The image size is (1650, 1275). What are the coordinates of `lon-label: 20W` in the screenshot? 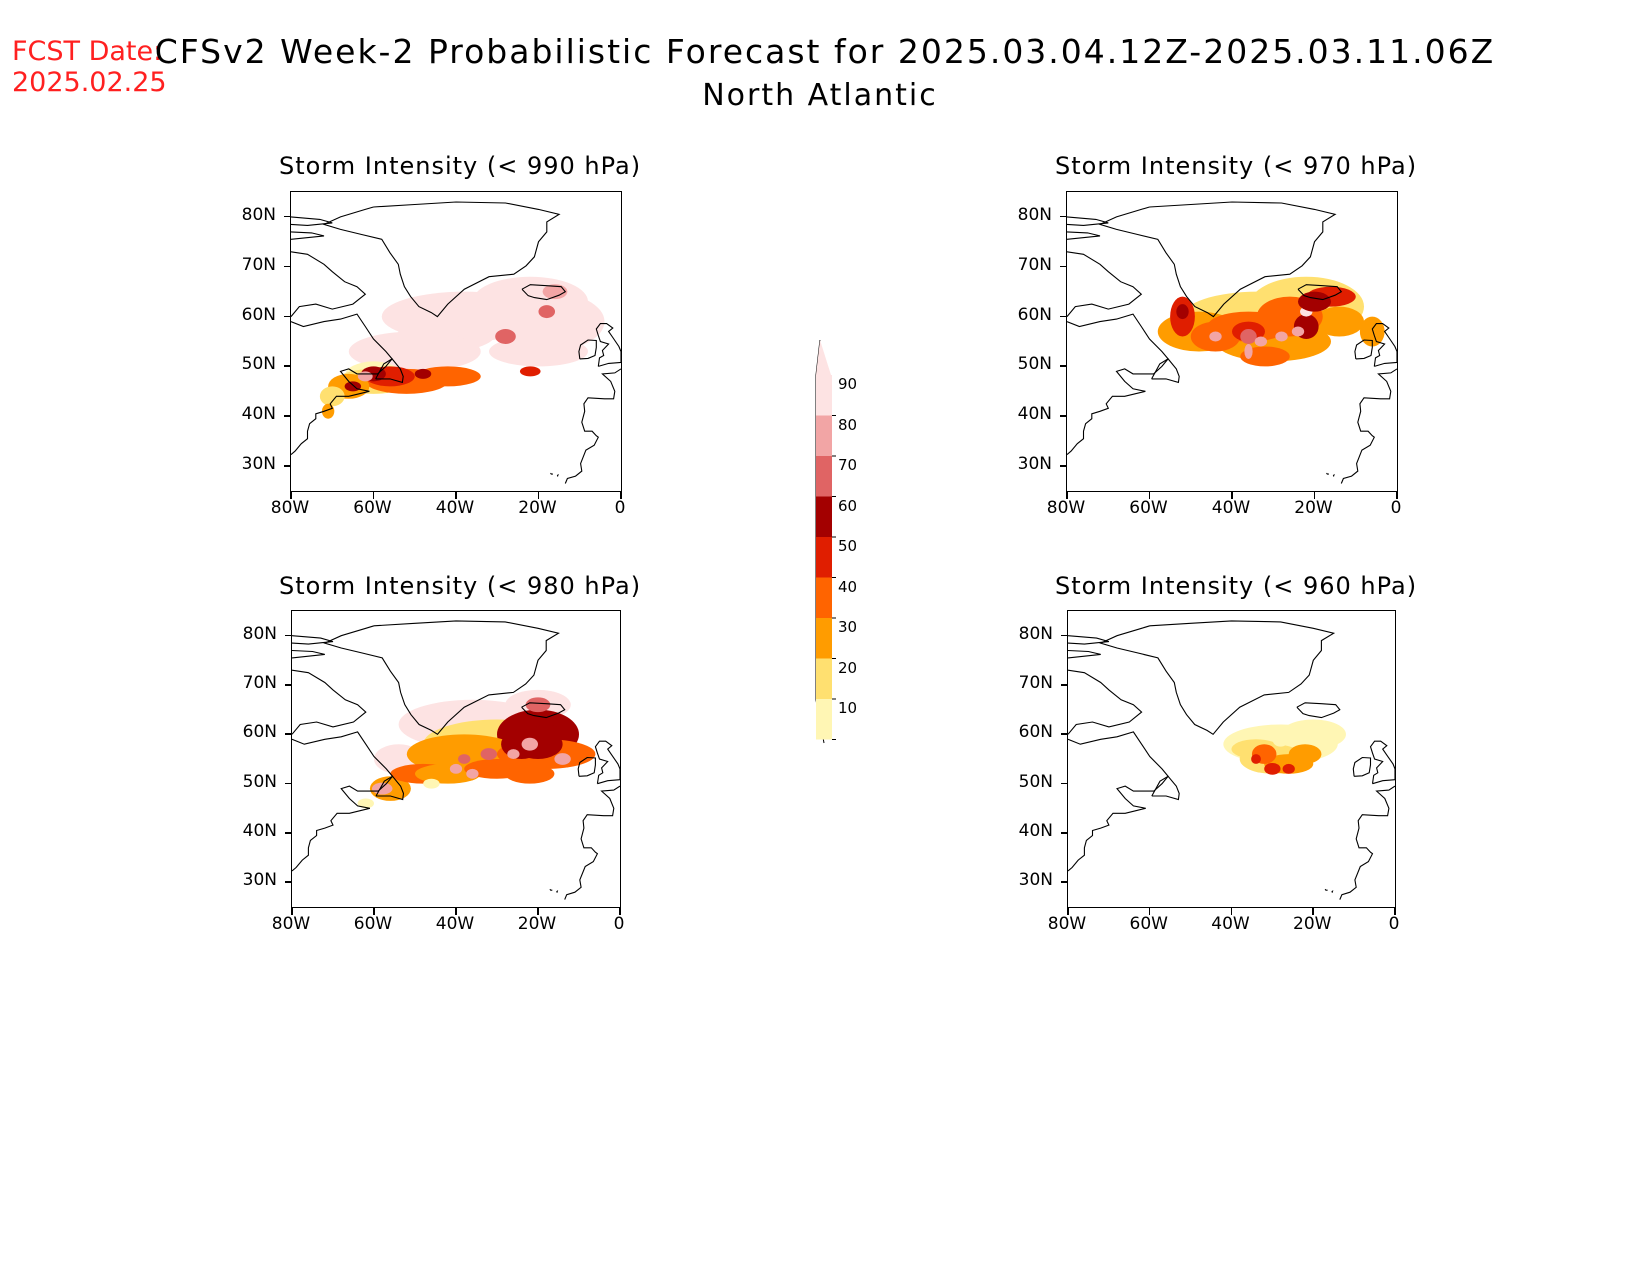 It's located at (537, 508).